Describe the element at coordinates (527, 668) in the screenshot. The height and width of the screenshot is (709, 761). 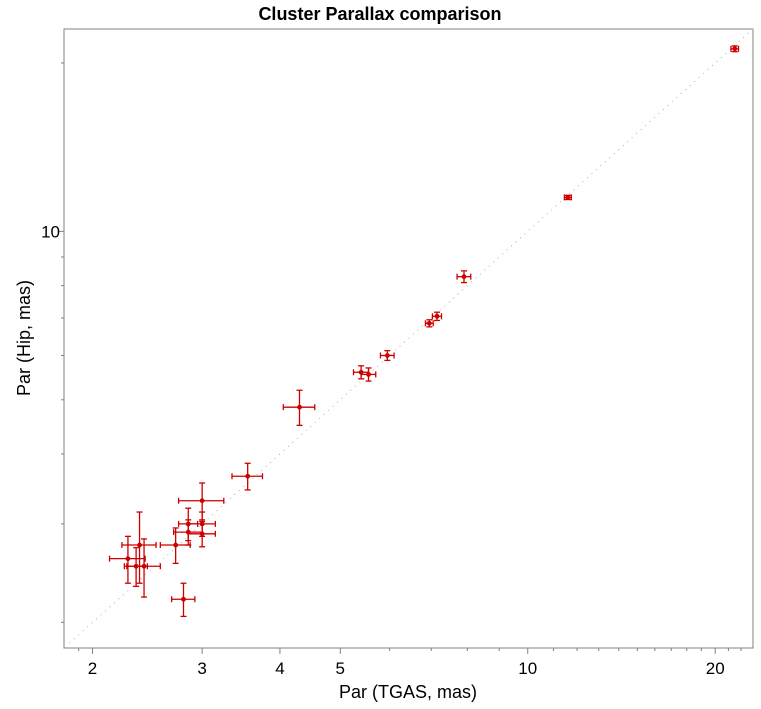
I see `x-tick-label: 10` at that location.